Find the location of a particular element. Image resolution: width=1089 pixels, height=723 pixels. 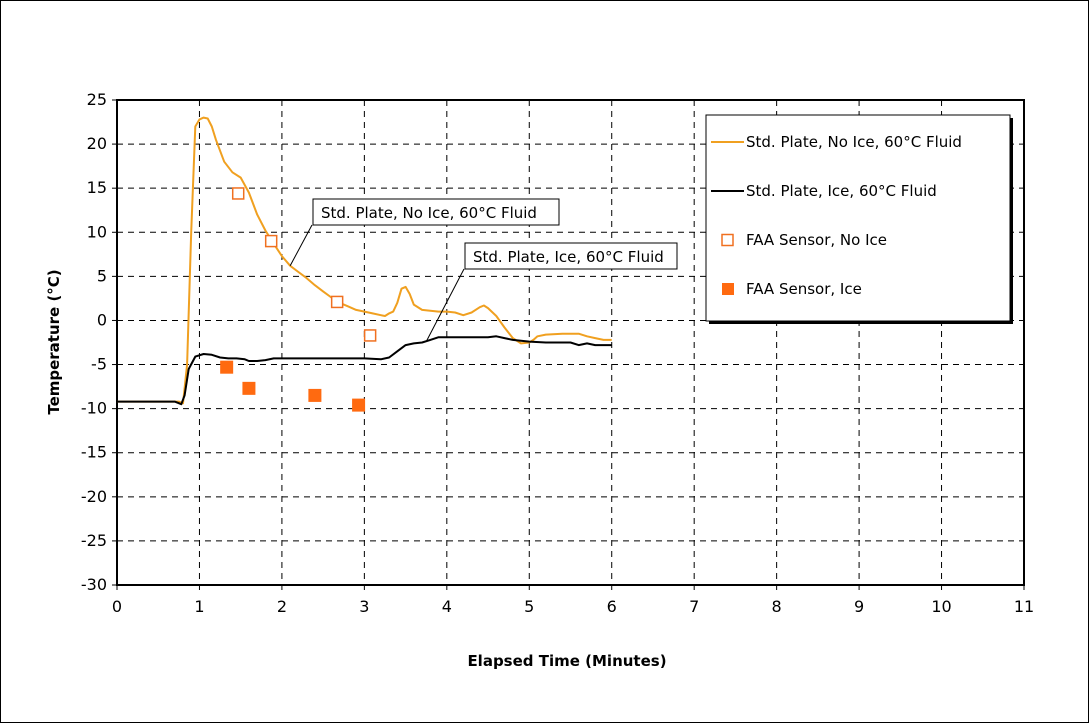

y-tick-label: -25 is located at coordinates (94, 540).